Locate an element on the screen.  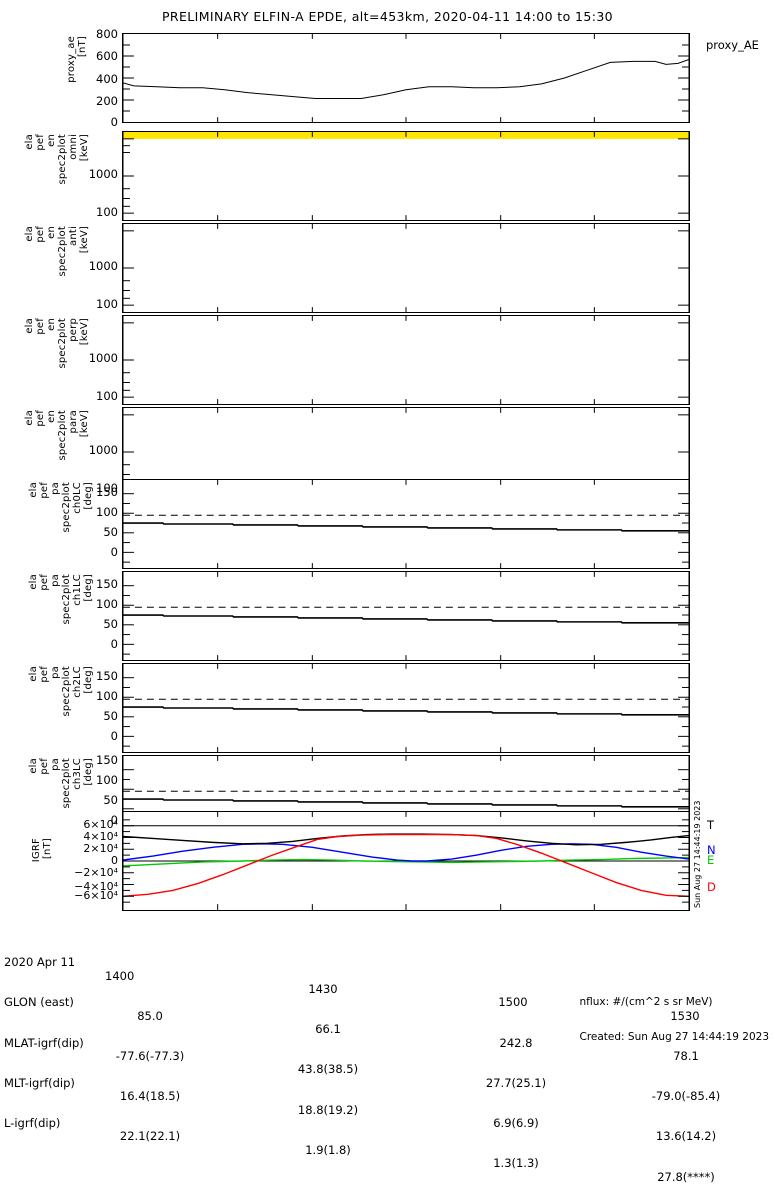
panel-pa-ch0lc is located at coordinates (406, 524).